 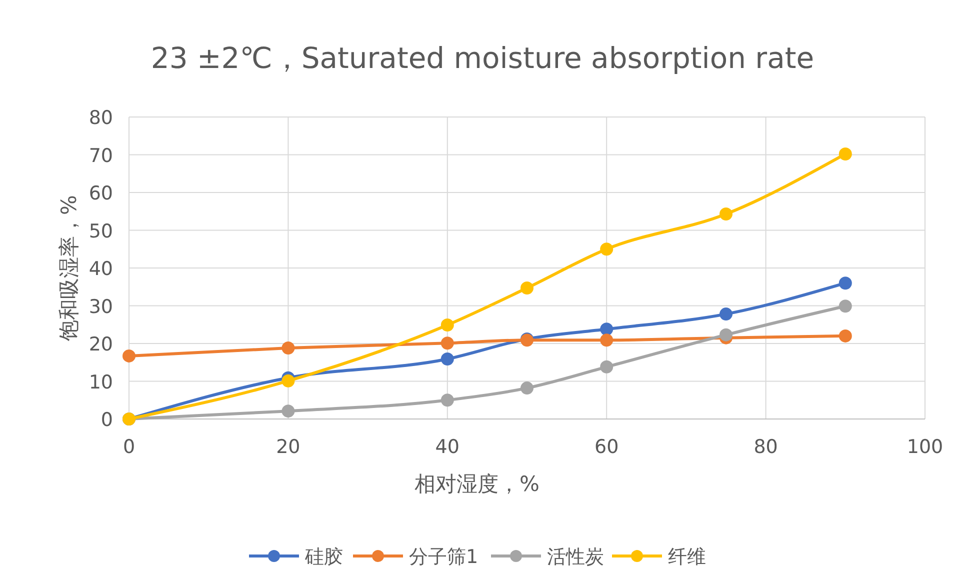 I want to click on x-tick-label: 0, so click(x=129, y=447).